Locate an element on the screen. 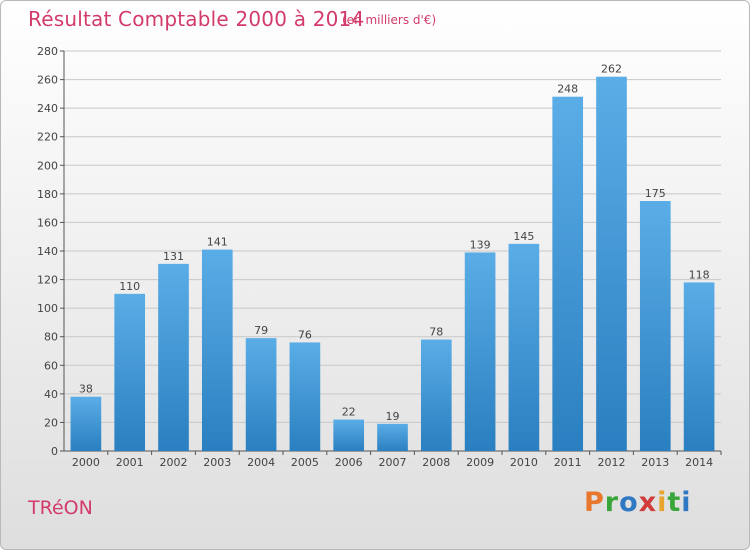  x-tick-label: 2002 is located at coordinates (174, 462).